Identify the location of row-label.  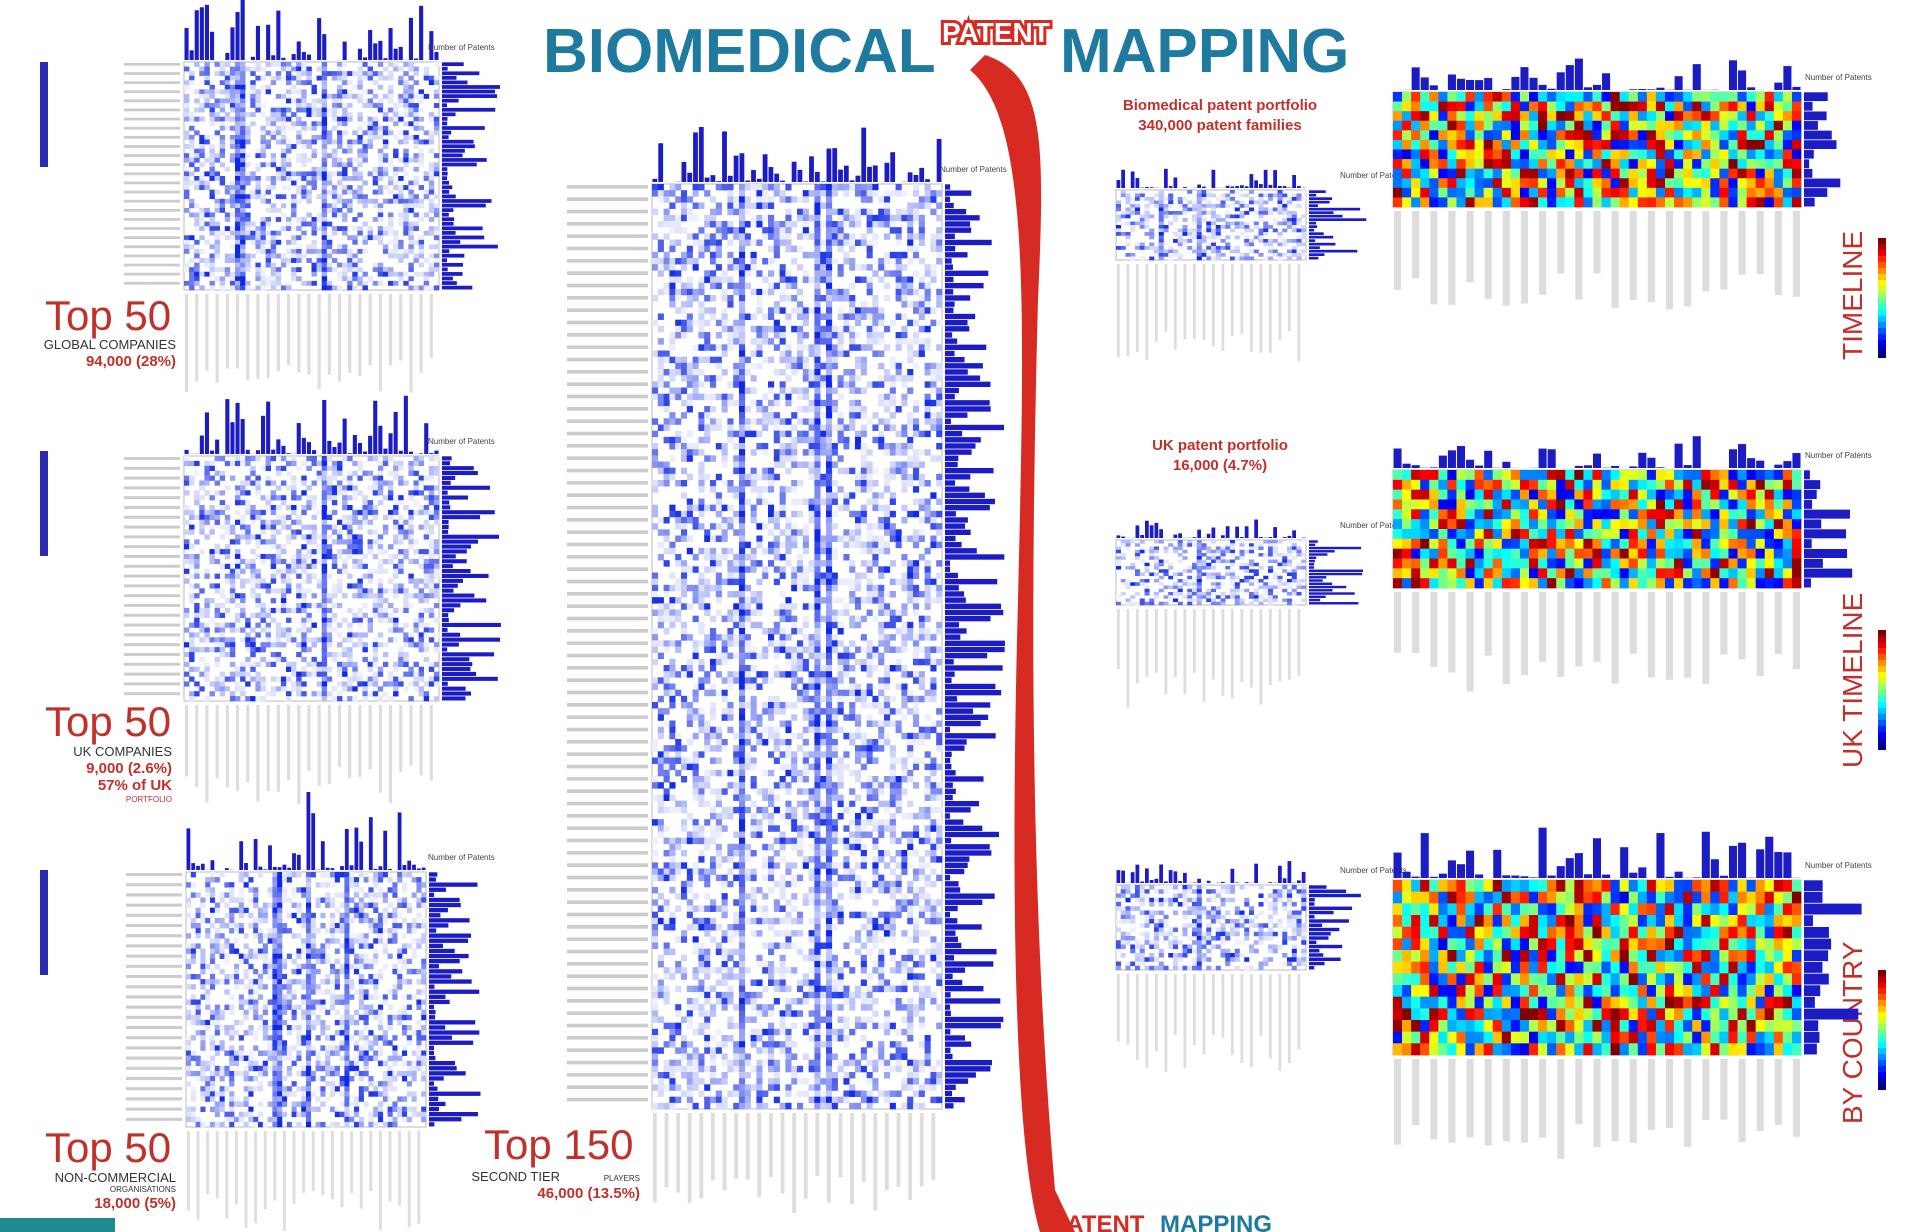
(152, 615).